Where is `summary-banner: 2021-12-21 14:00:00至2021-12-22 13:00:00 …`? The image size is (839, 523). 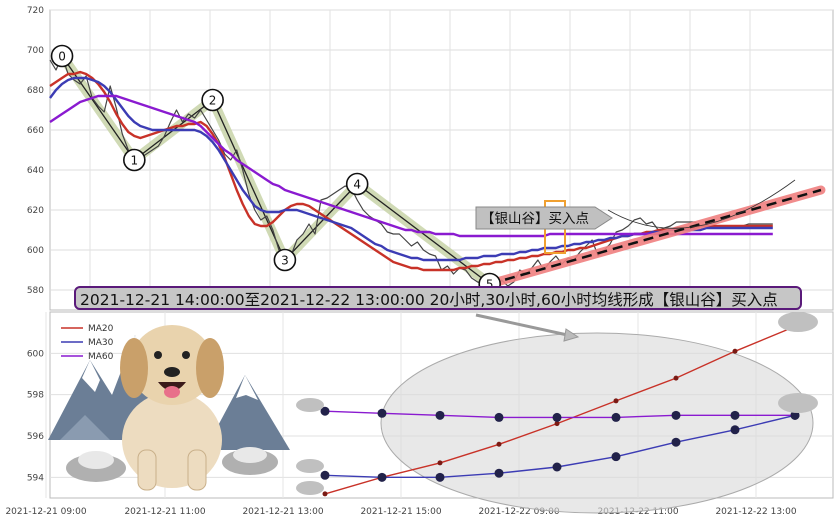 summary-banner: 2021-12-21 14:00:00至2021-12-22 13:00:00 … is located at coordinates (438, 298).